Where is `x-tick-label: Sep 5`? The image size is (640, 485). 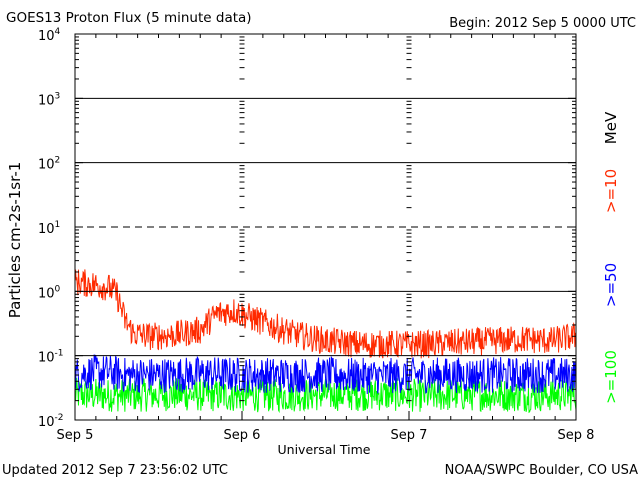 x-tick-label: Sep 5 is located at coordinates (75, 435).